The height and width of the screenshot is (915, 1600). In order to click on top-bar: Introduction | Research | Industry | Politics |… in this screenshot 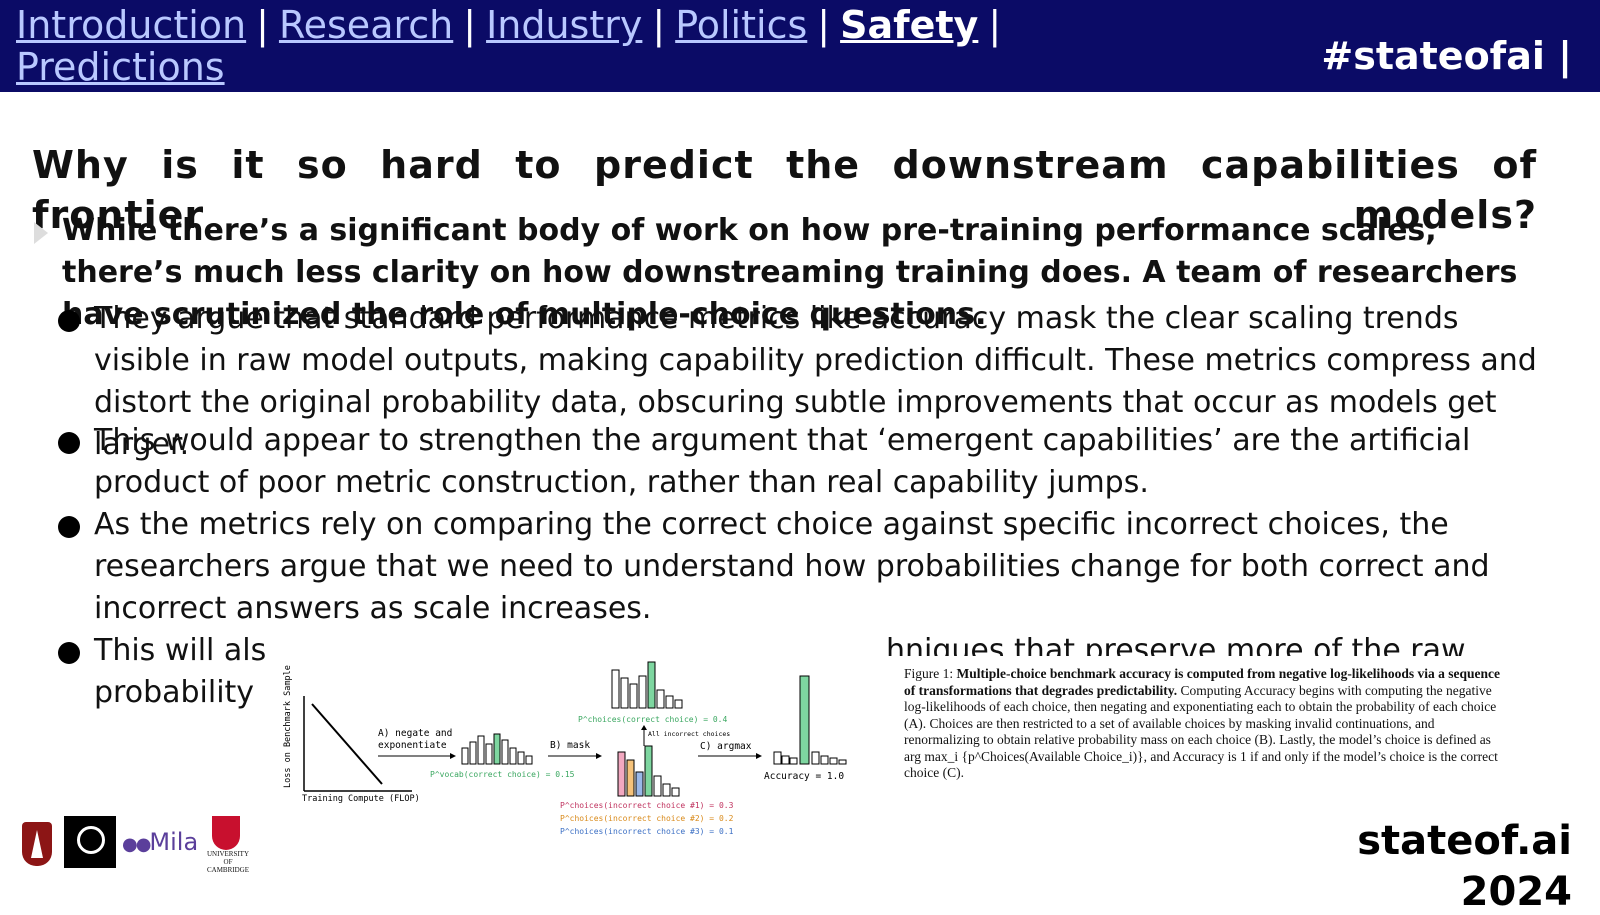, I will do `click(800, 46)`.